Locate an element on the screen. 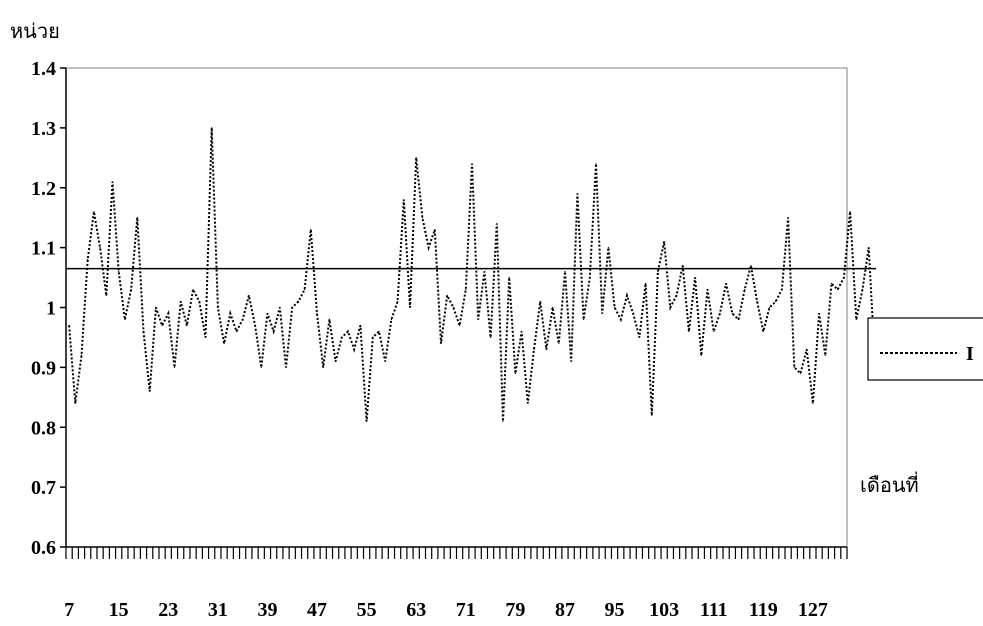 The height and width of the screenshot is (626, 983). x-tick-label: 95 is located at coordinates (615, 610).